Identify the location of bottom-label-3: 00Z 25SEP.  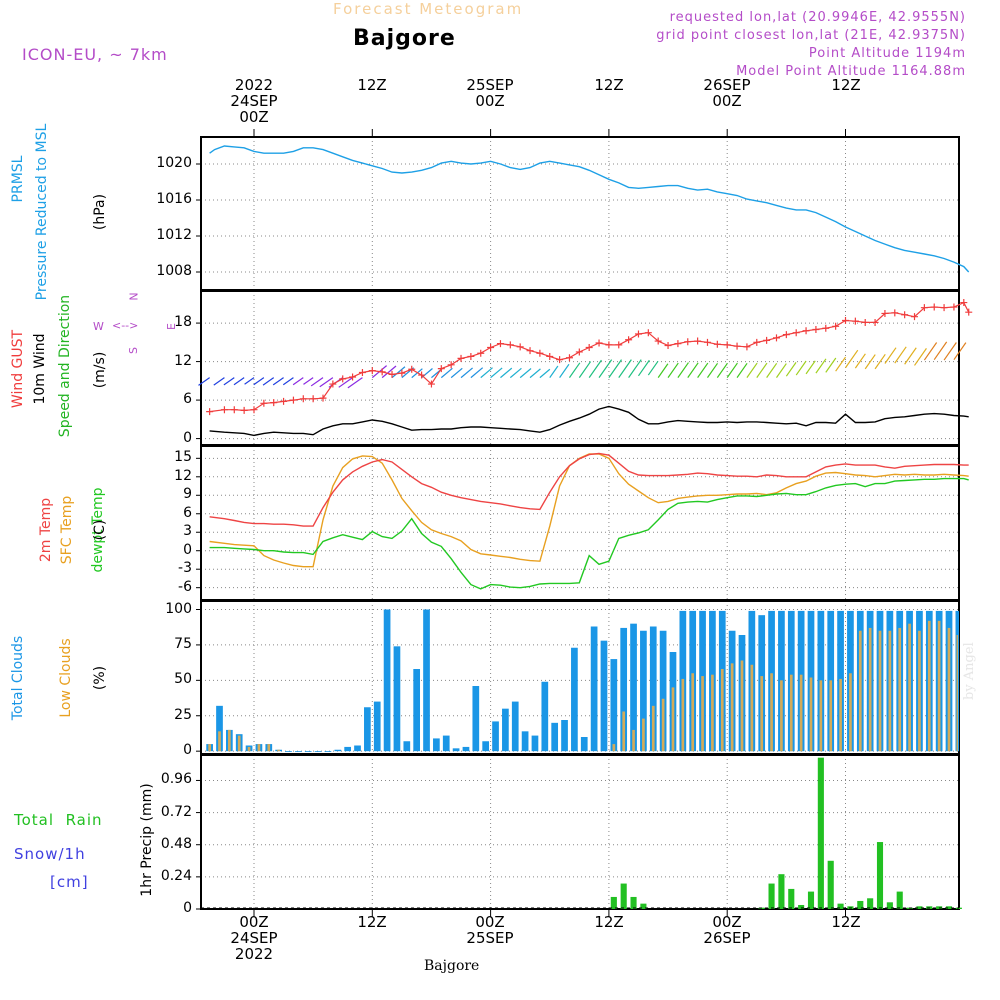
(490, 930).